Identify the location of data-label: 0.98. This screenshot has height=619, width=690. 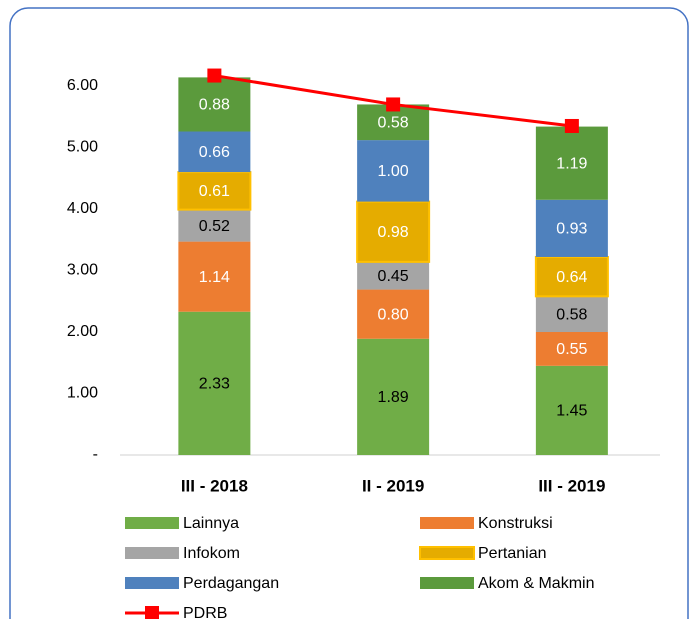
(393, 232).